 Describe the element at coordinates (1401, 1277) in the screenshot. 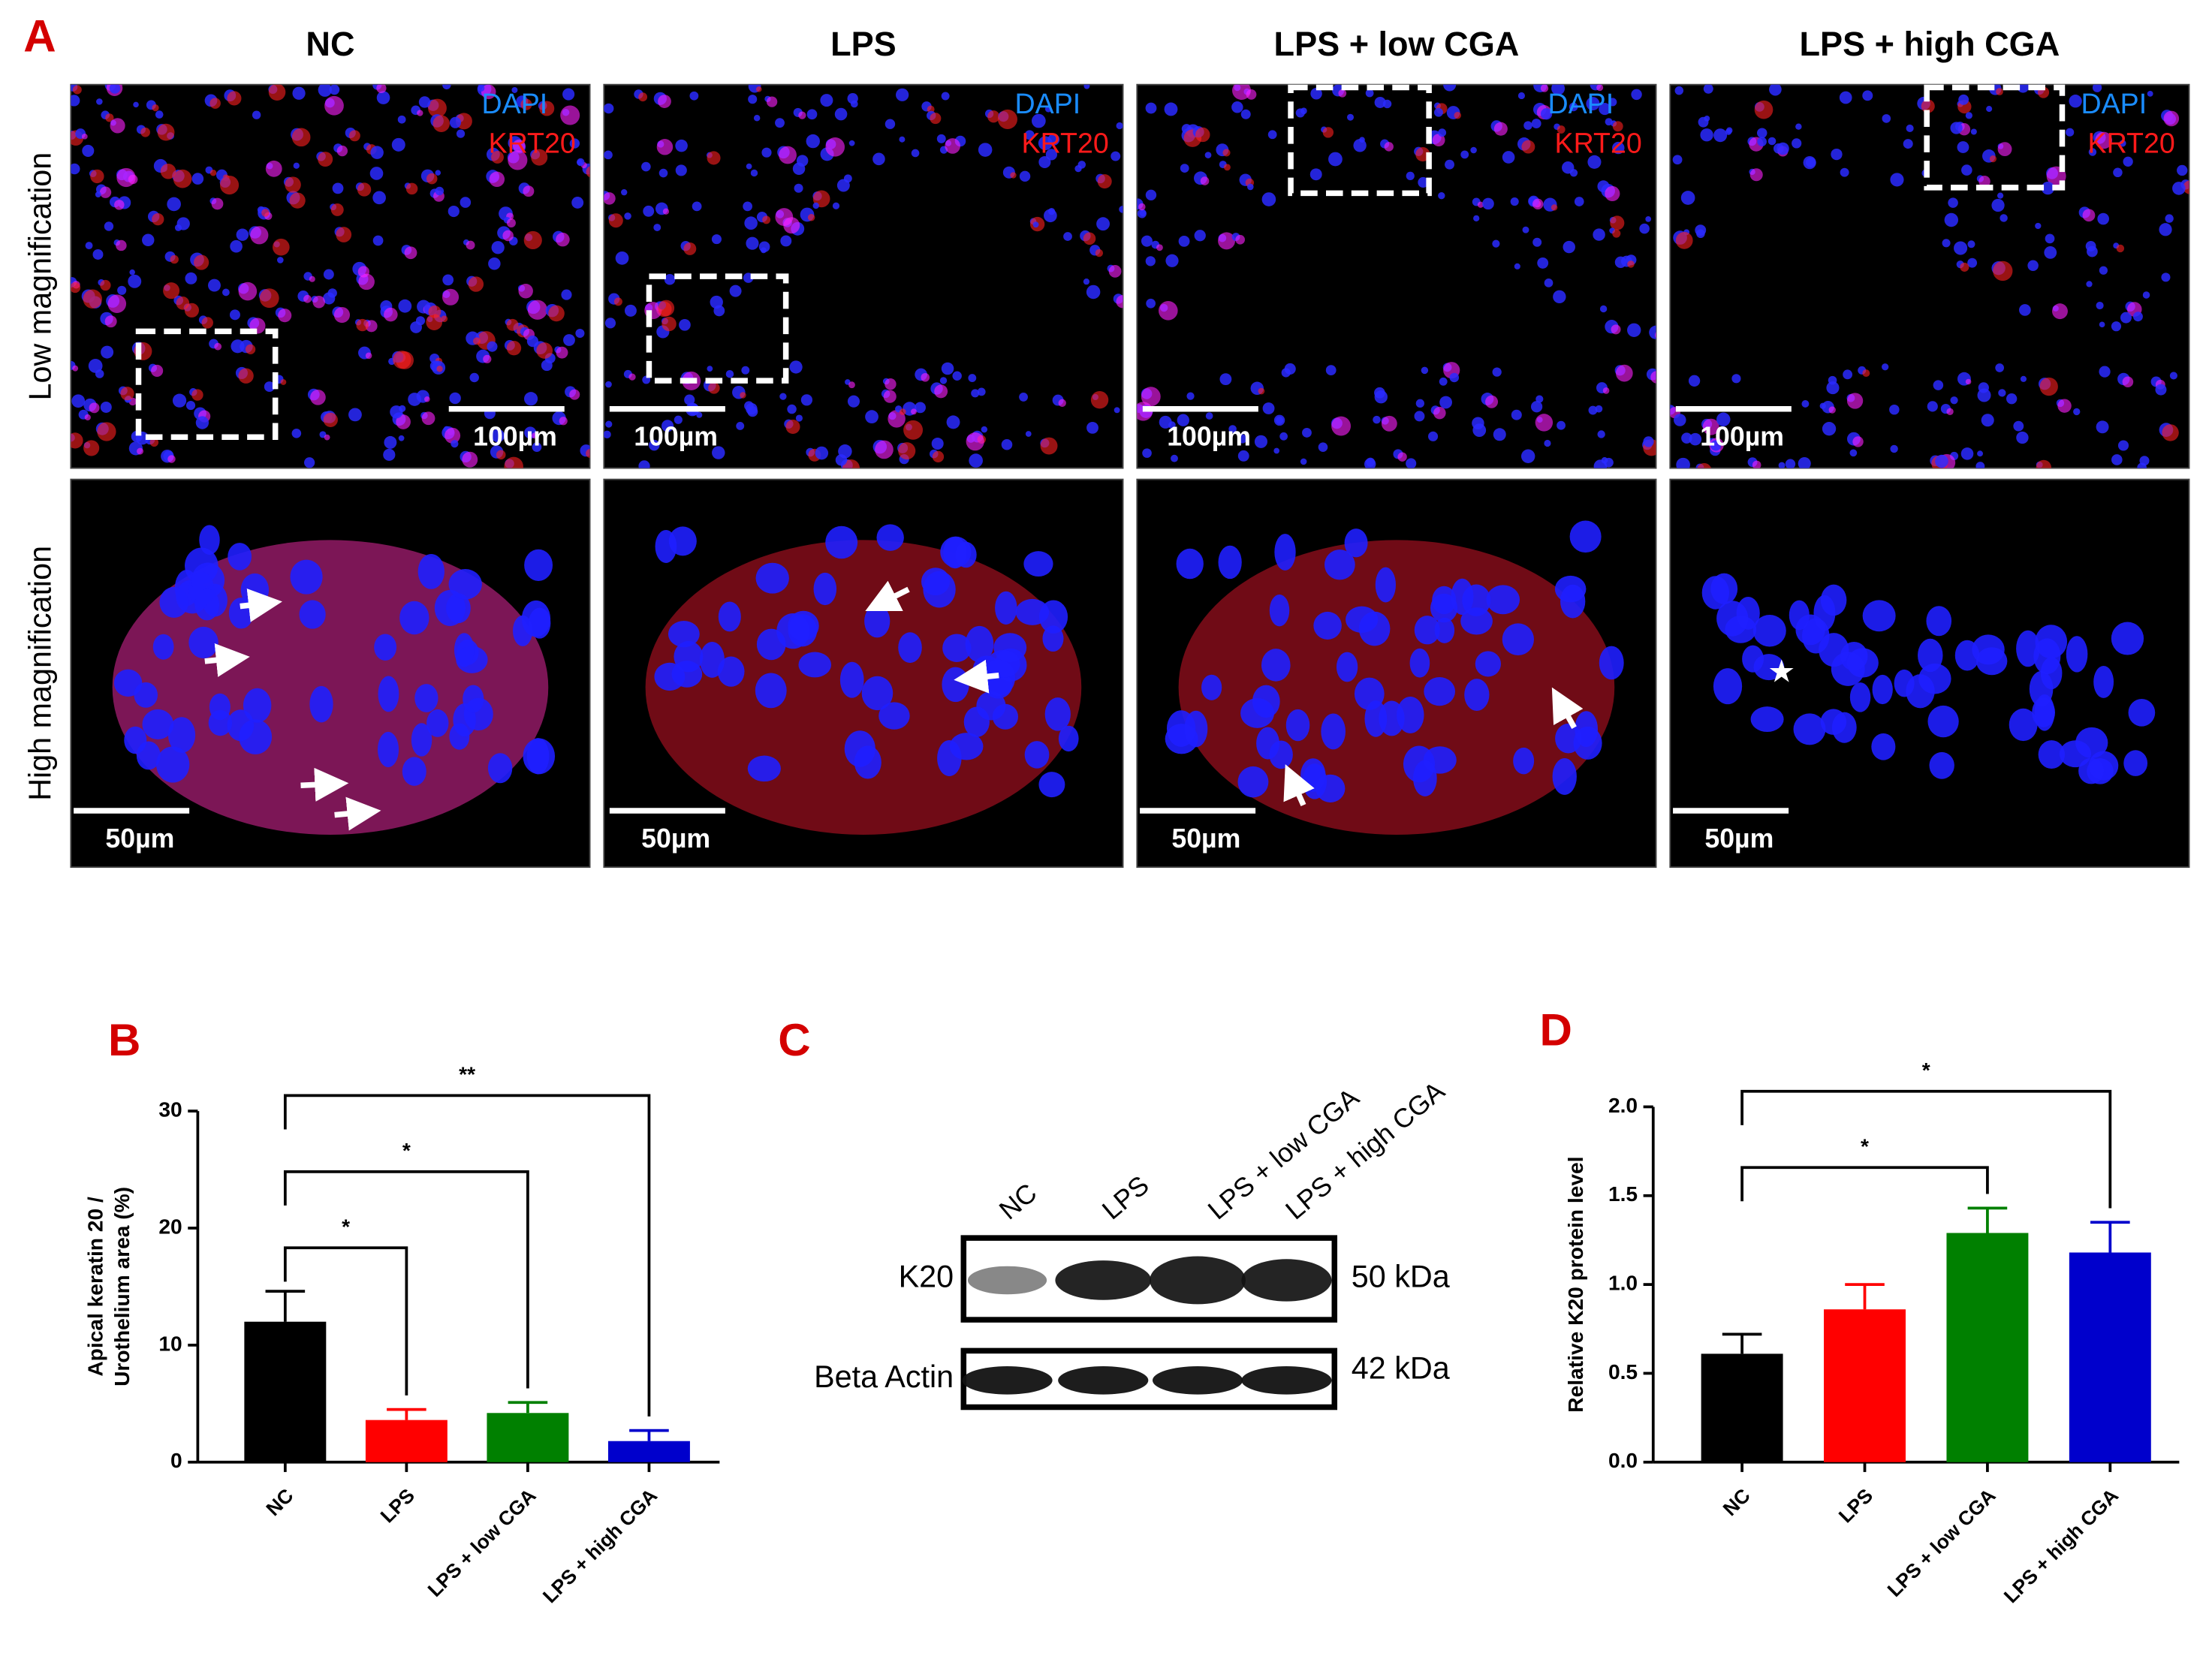

I see `size-label: 50 kDa` at that location.